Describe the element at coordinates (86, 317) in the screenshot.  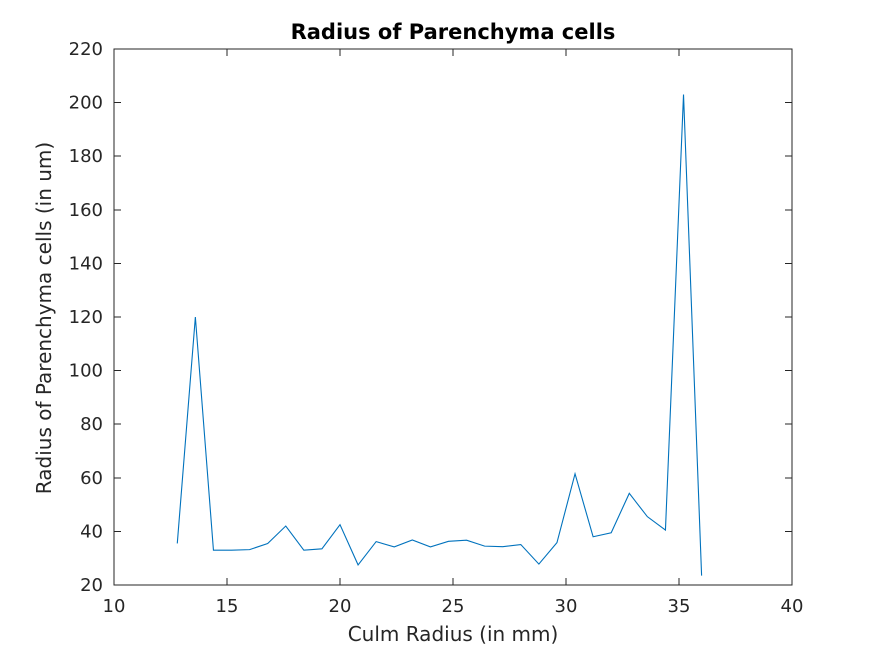
I see `y-tick-label: 120` at that location.